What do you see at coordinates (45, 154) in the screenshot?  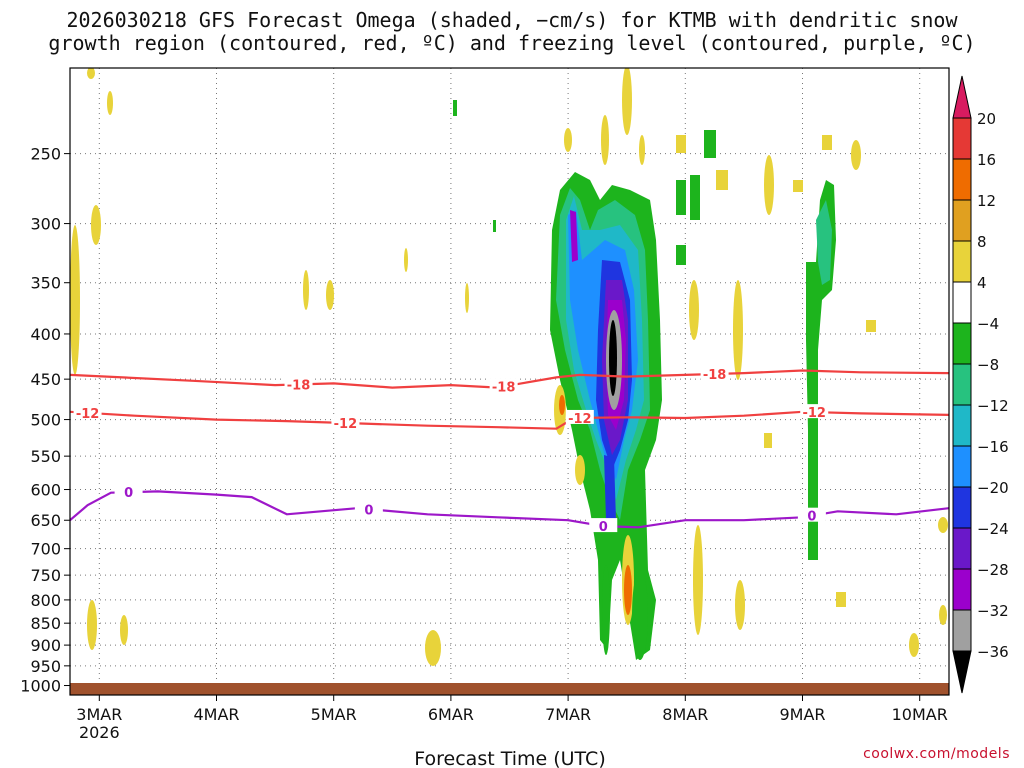 I see `y-tick-label-250: 250` at bounding box center [45, 154].